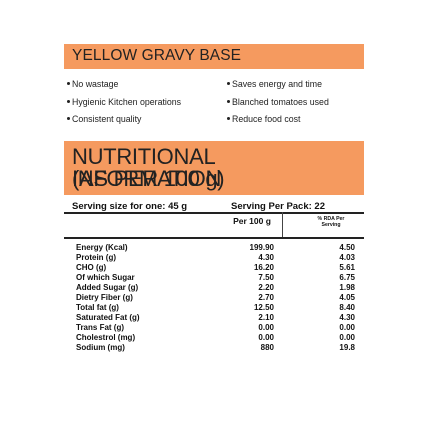 The height and width of the screenshot is (428, 428). Describe the element at coordinates (278, 206) in the screenshot. I see `servings-per-pack: Serving Per Pack: 22` at that location.